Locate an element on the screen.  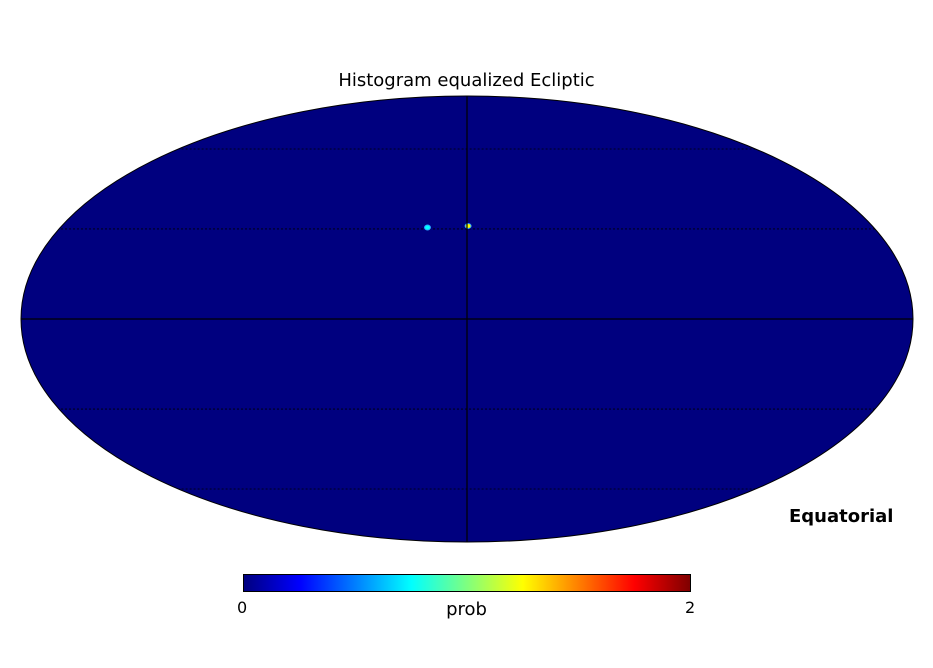
colorbar-max-label: 2 is located at coordinates (690, 607).